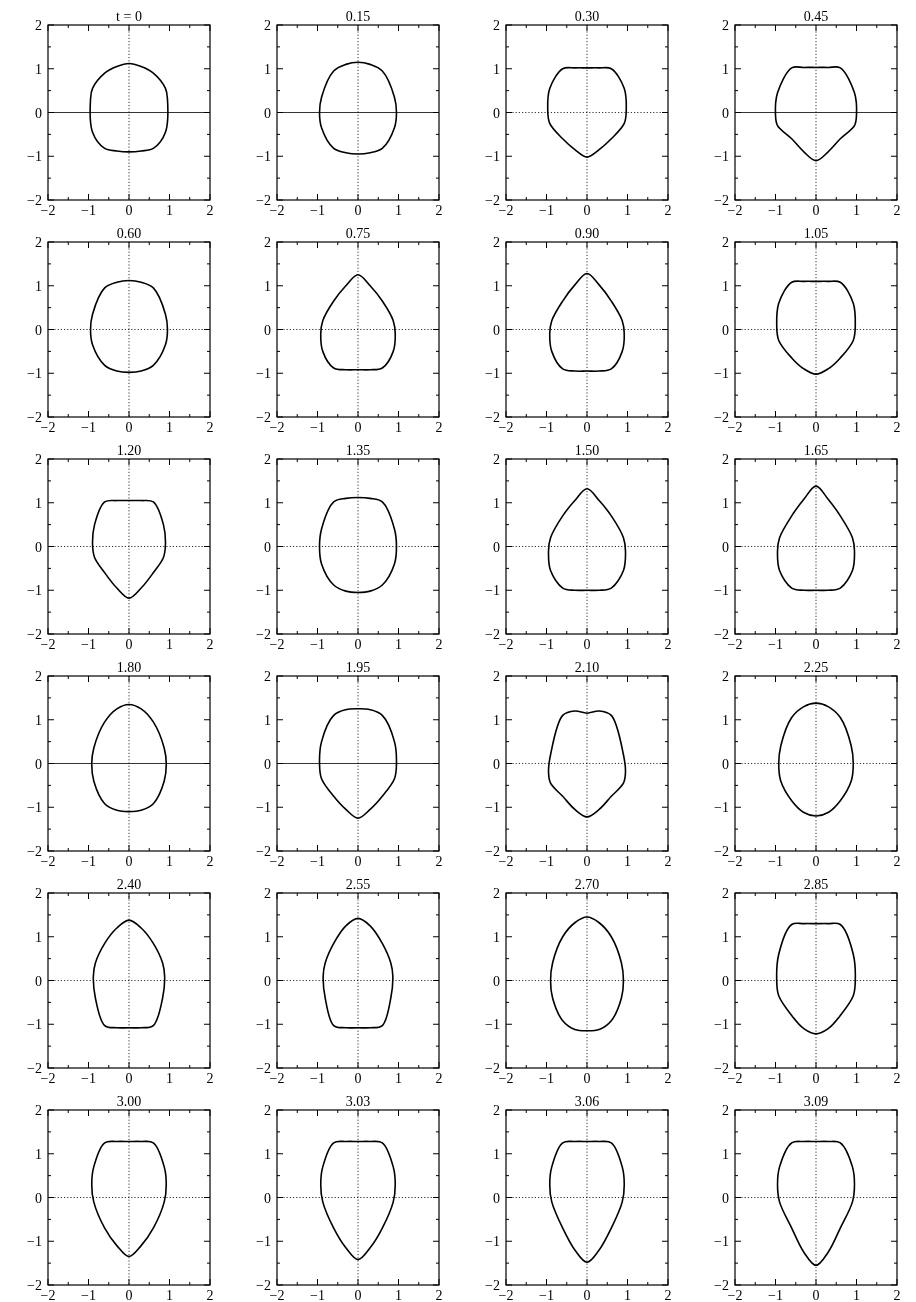 Image resolution: width=916 pixels, height=1302 pixels. Describe the element at coordinates (587, 233) in the screenshot. I see `chart-title: 0.90` at that location.